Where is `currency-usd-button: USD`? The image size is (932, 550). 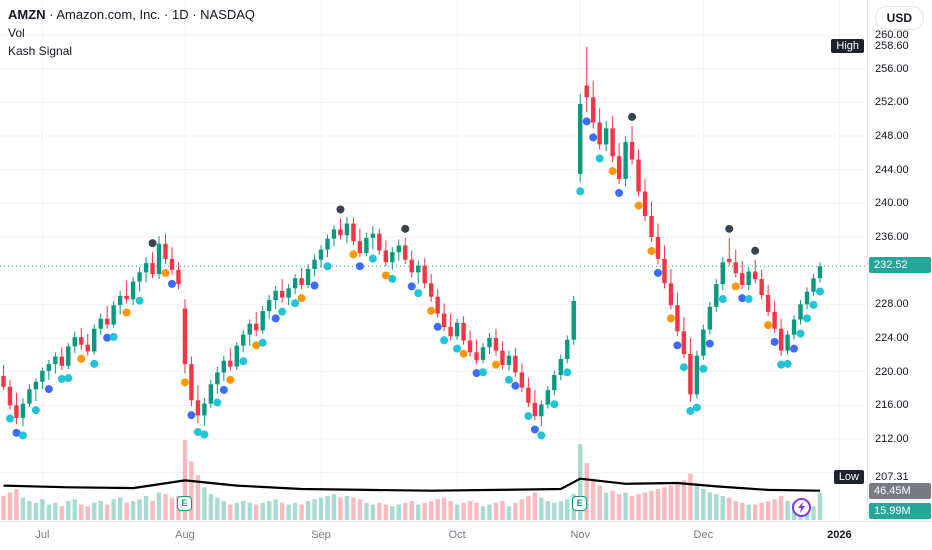
currency-usd-button: USD is located at coordinates (899, 18).